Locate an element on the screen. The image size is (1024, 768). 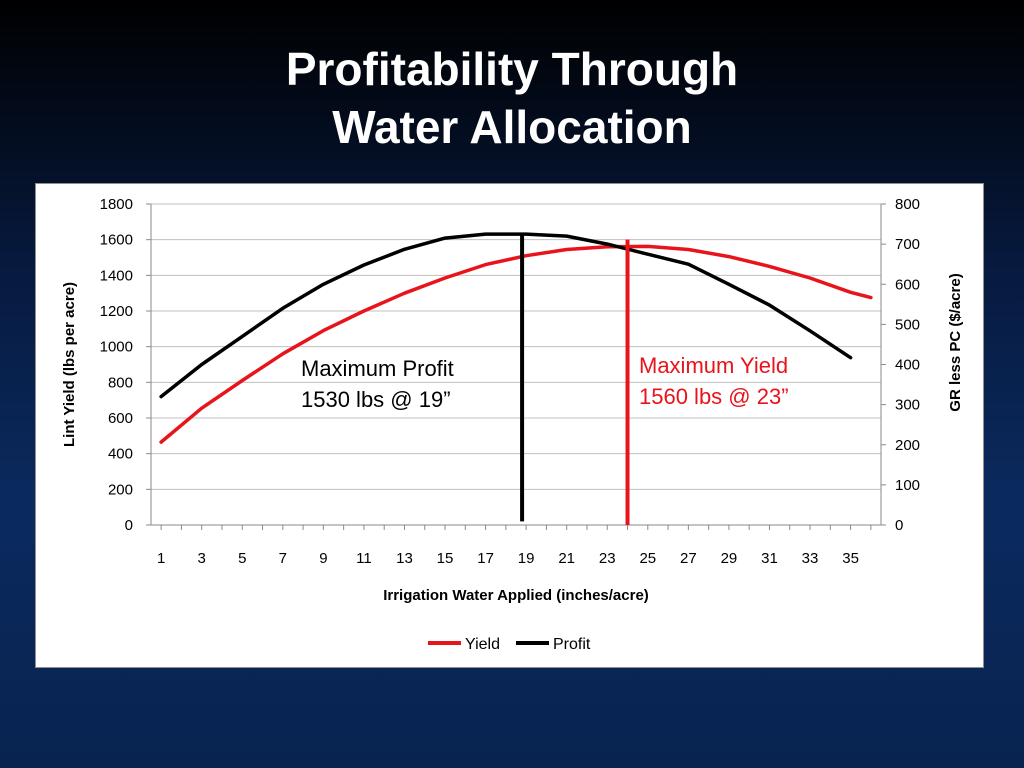
max-yield-annotation-line-1: Maximum Yield is located at coordinates (713, 365).